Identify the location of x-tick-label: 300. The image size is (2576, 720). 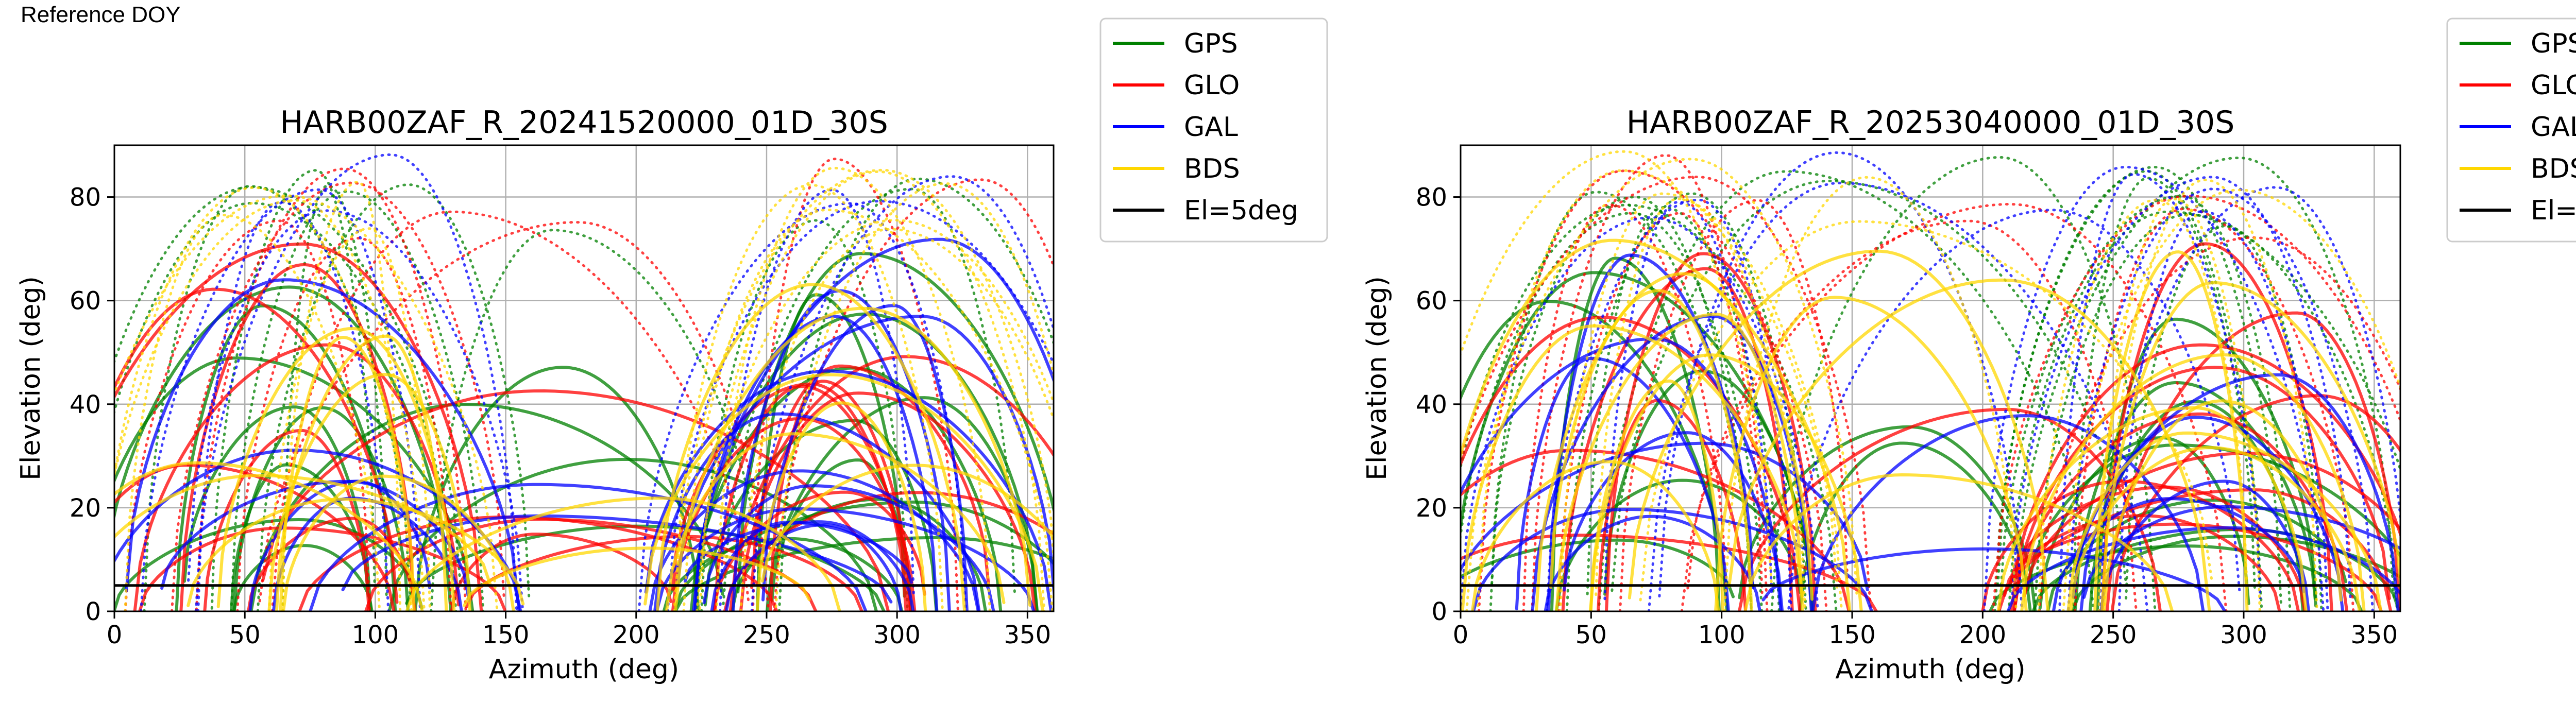
(2243, 635).